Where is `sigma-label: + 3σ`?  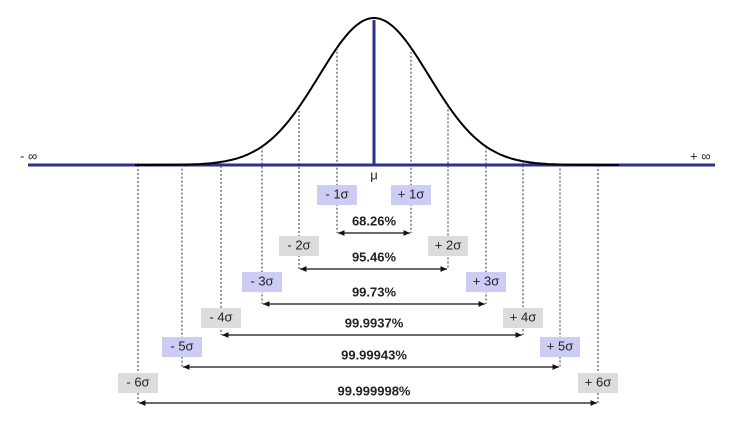 sigma-label: + 3σ is located at coordinates (486, 280).